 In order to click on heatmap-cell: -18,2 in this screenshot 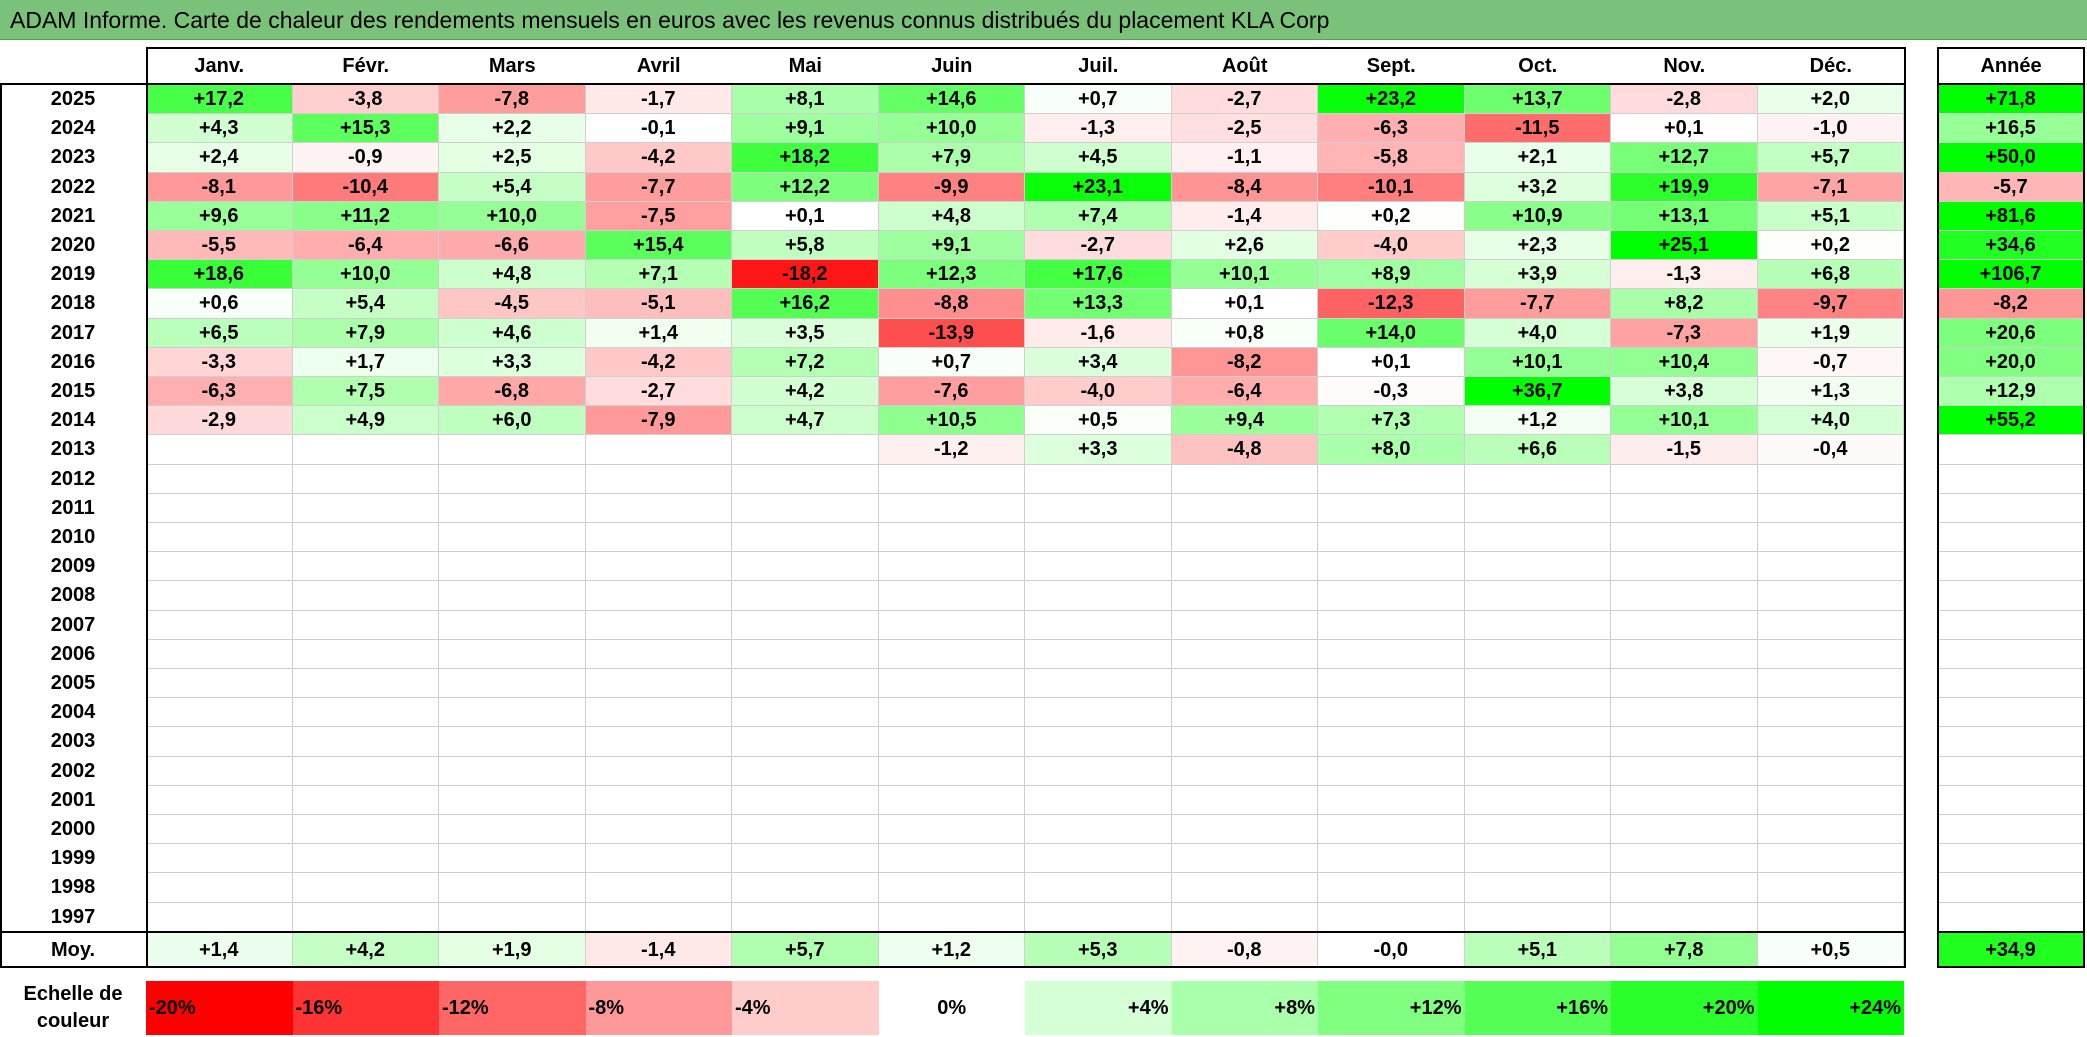, I will do `click(805, 275)`.